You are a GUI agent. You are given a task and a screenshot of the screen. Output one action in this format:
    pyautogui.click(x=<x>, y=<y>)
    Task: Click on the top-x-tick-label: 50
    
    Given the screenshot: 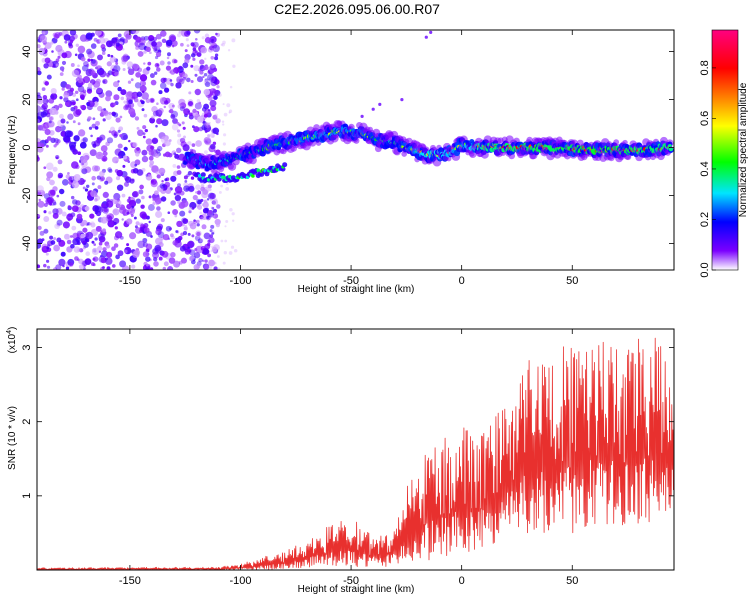 What is the action you would take?
    pyautogui.click(x=572, y=281)
    